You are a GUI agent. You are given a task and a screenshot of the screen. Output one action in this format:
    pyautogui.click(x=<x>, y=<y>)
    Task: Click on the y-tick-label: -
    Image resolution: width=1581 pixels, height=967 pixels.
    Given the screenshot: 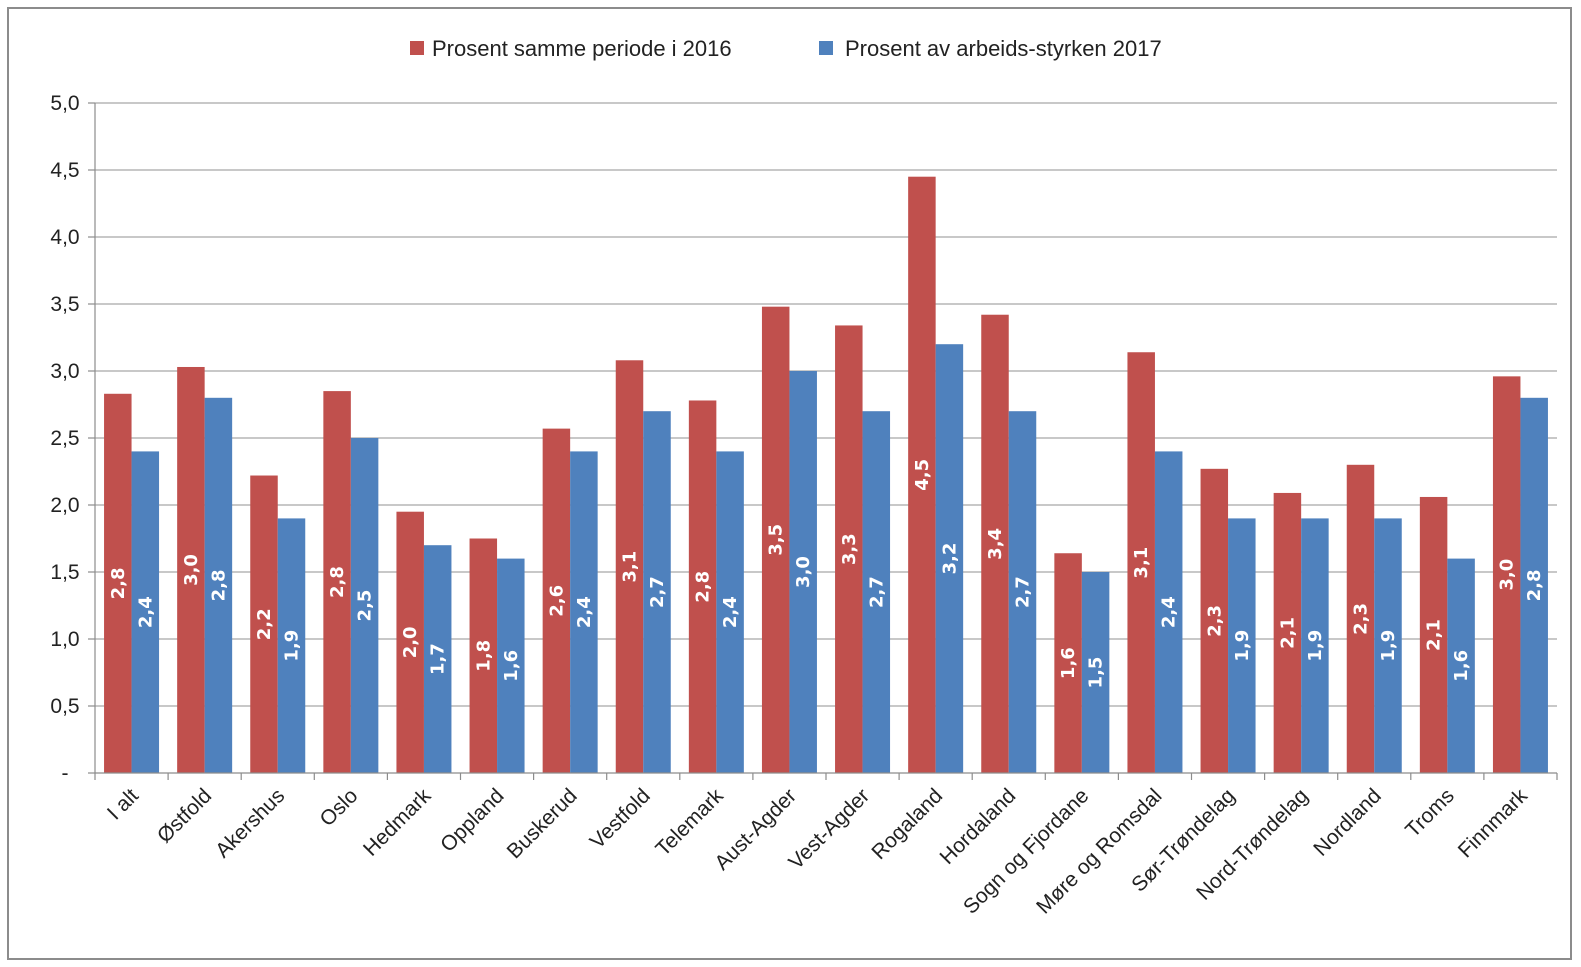 What is the action you would take?
    pyautogui.click(x=65, y=773)
    